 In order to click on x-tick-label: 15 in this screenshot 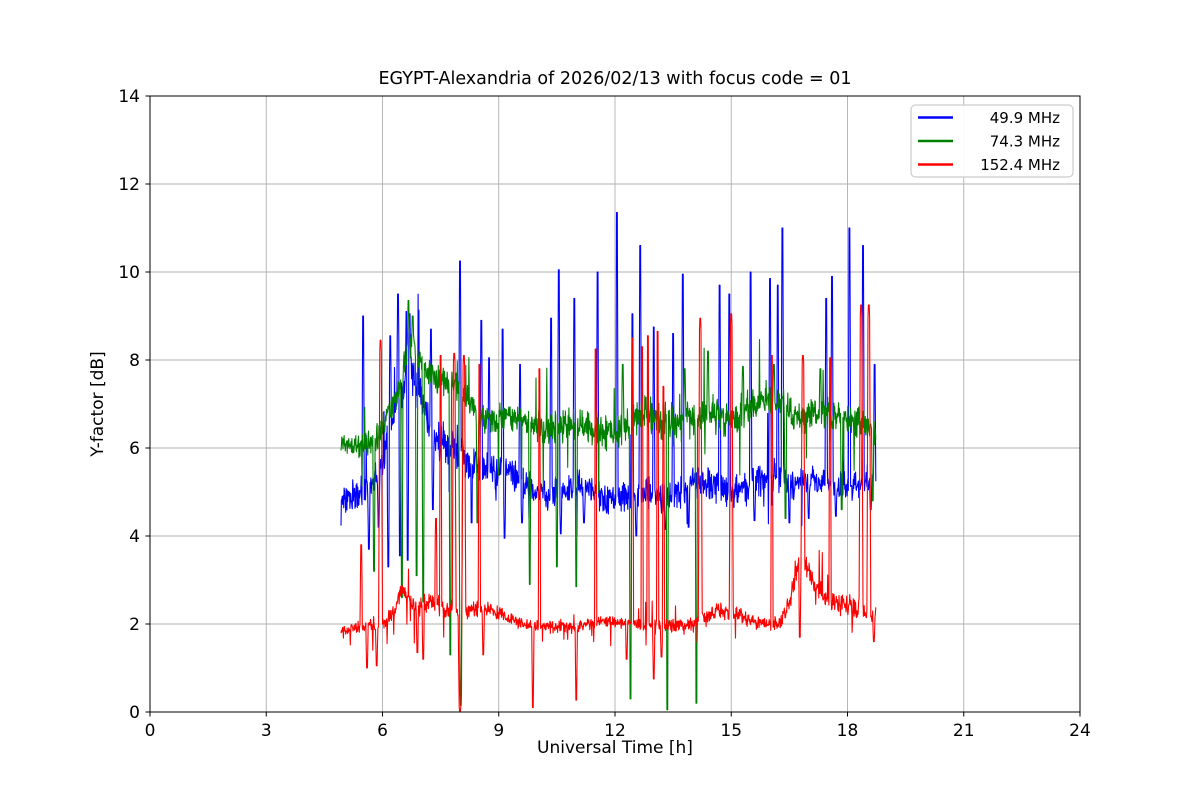, I will do `click(731, 731)`.